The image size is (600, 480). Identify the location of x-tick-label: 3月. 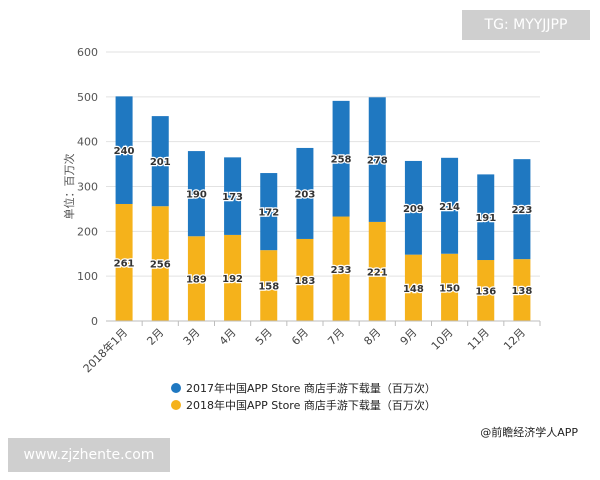
(192, 337).